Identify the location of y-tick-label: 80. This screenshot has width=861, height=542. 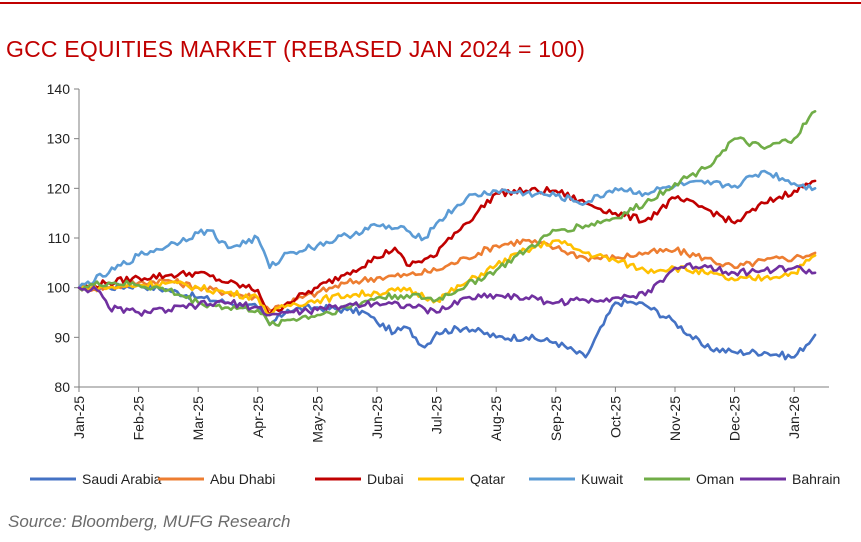
(62, 387).